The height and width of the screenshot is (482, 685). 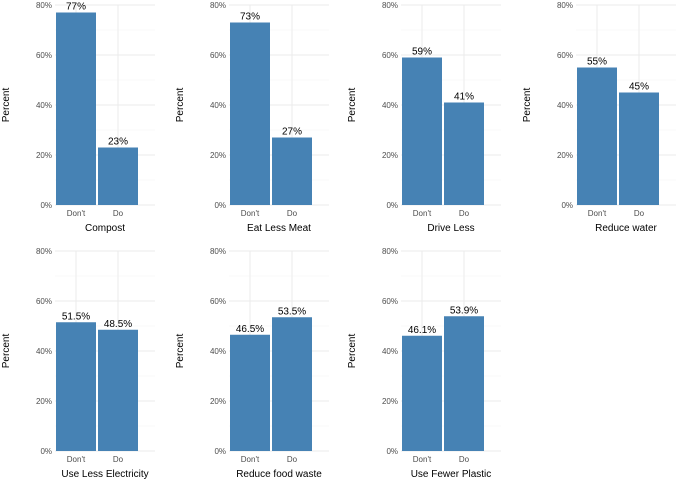 What do you see at coordinates (626, 228) in the screenshot?
I see `x-axis-title: Reduce water` at bounding box center [626, 228].